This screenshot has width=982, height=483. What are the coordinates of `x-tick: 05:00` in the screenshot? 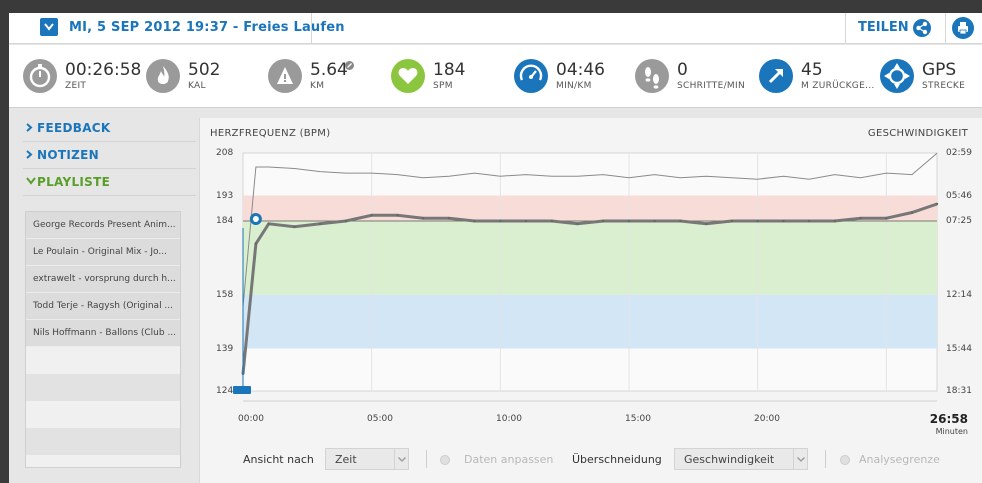 It's located at (380, 419).